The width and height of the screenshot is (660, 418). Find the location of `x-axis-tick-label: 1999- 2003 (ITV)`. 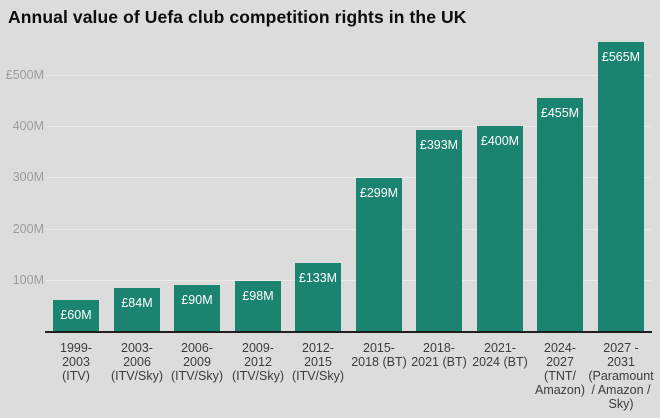

x-axis-tick-label: 1999- 2003 (ITV) is located at coordinates (76, 362).